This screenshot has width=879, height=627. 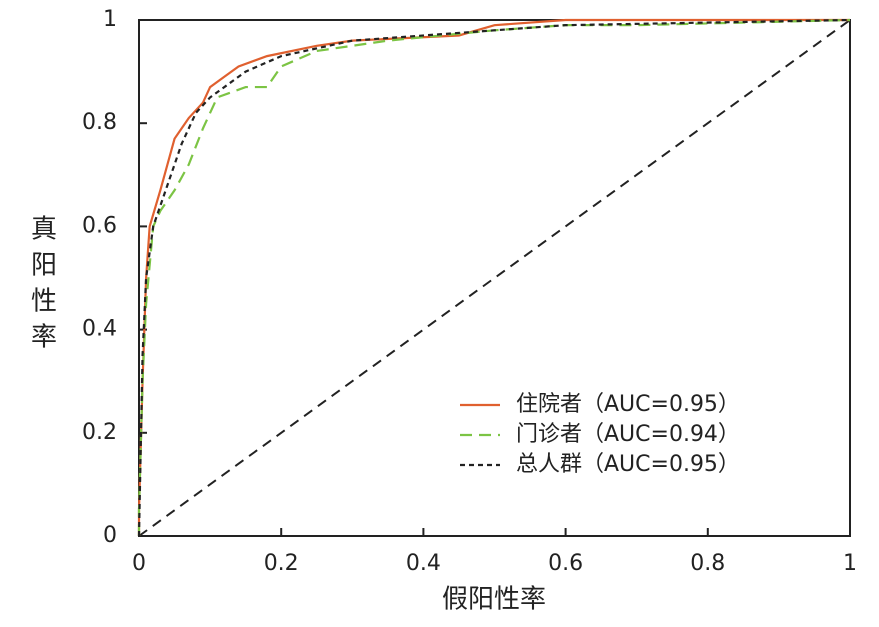 I want to click on y-tick-label: 0.2, so click(x=99, y=432).